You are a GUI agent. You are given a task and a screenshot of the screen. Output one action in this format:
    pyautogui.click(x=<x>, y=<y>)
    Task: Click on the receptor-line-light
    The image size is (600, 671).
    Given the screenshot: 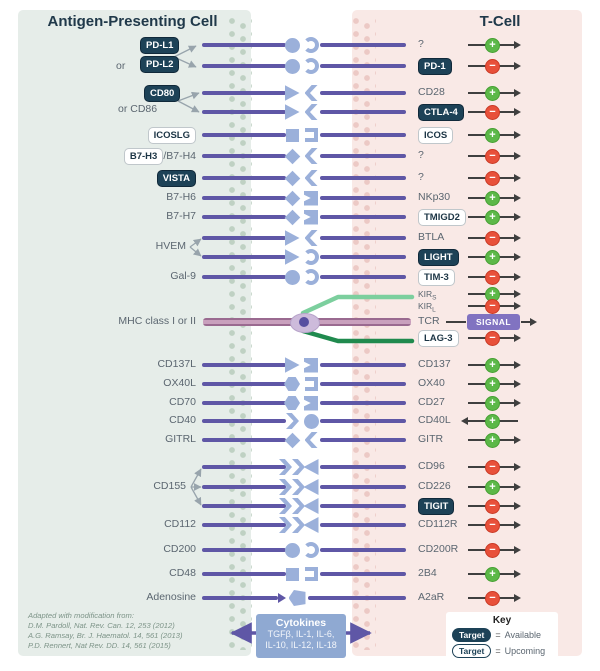 What is the action you would take?
    pyautogui.click(x=363, y=257)
    